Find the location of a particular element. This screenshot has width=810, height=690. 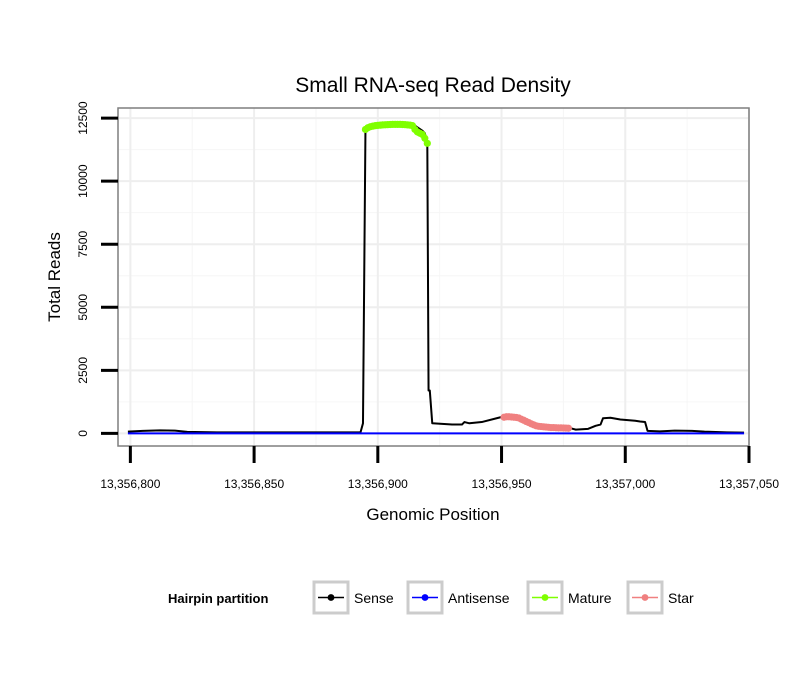

x-tick-label: 13,356,950 is located at coordinates (502, 484).